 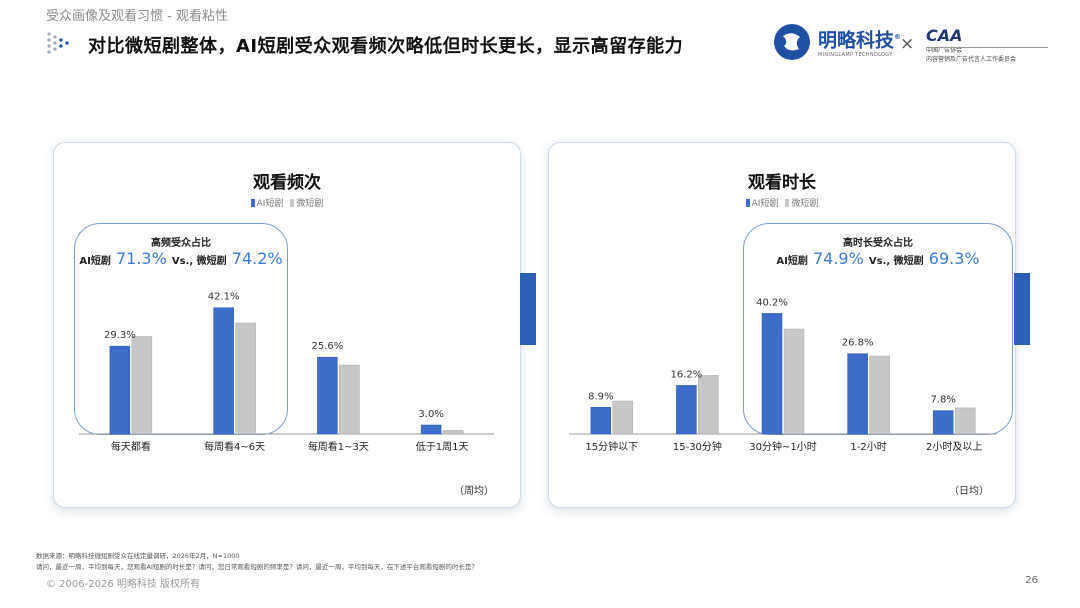 What do you see at coordinates (120, 335) in the screenshot?
I see `value-label: 29.3%` at bounding box center [120, 335].